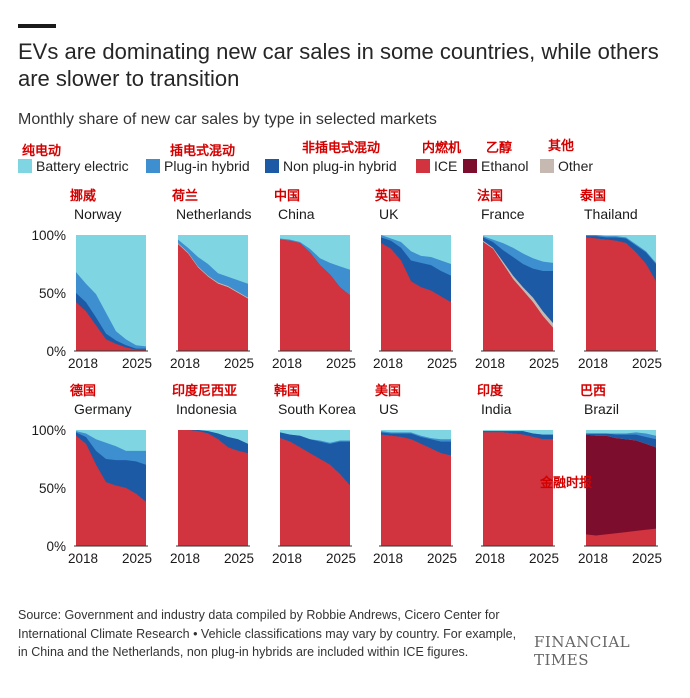 Image resolution: width=690 pixels, height=698 pixels. I want to click on x-tick-label-end-indonesia: 2025, so click(239, 558).